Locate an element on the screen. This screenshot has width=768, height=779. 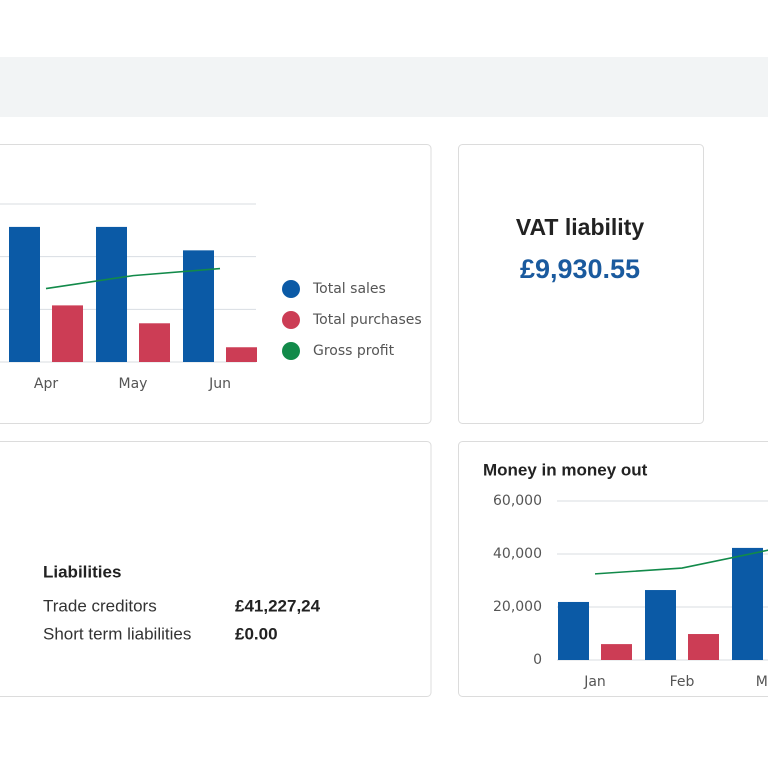
x-tick-label: Mar is located at coordinates (762, 682).